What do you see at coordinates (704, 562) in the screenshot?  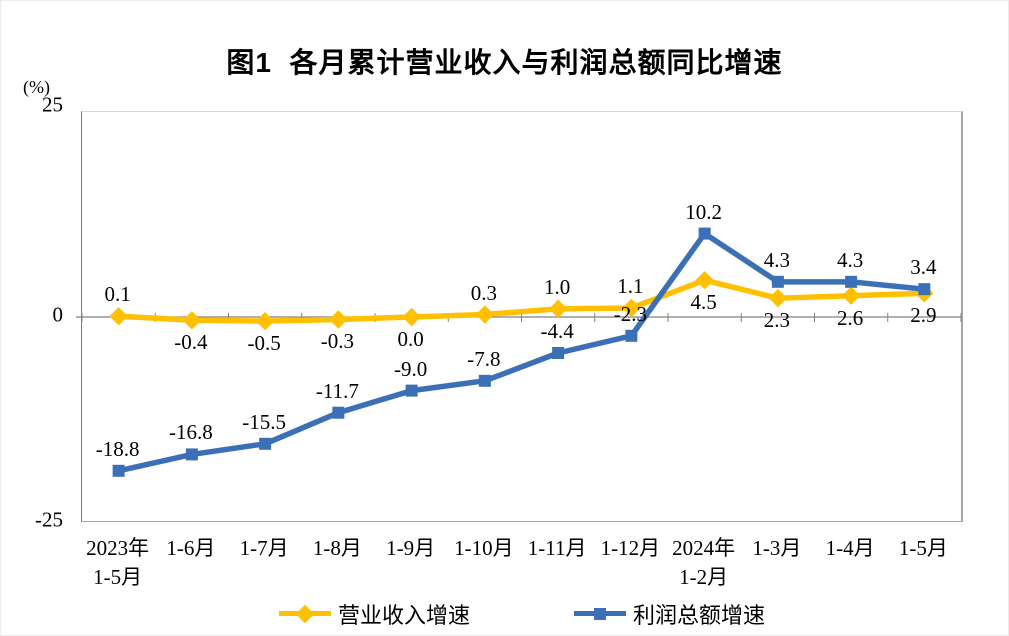 I see `x-axis-label: 2024年 1-2月` at bounding box center [704, 562].